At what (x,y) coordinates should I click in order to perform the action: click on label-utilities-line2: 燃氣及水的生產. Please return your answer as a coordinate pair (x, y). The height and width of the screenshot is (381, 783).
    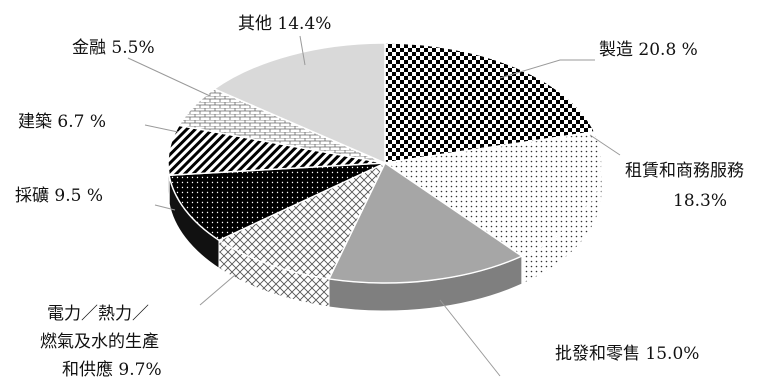
    Looking at the image, I should click on (99, 342).